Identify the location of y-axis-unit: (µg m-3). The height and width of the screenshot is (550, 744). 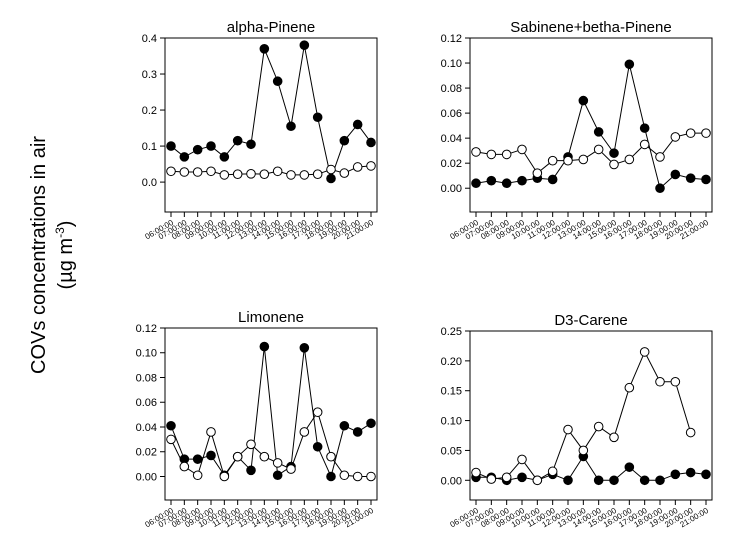
(65, 255).